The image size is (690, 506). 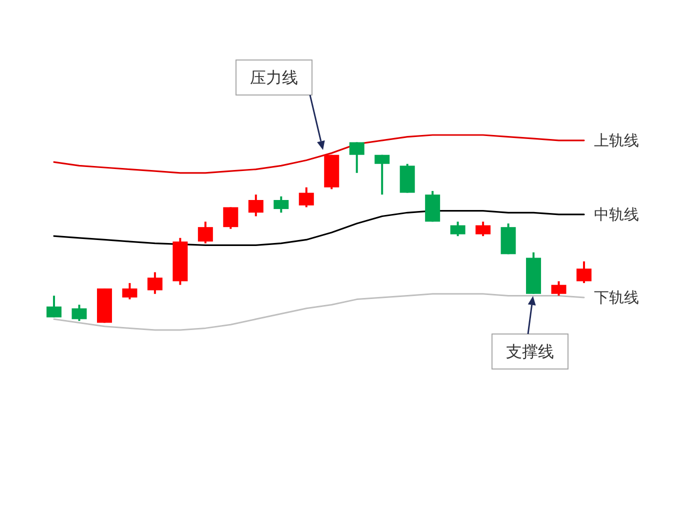 I want to click on annotation: 压力线, so click(x=280, y=105).